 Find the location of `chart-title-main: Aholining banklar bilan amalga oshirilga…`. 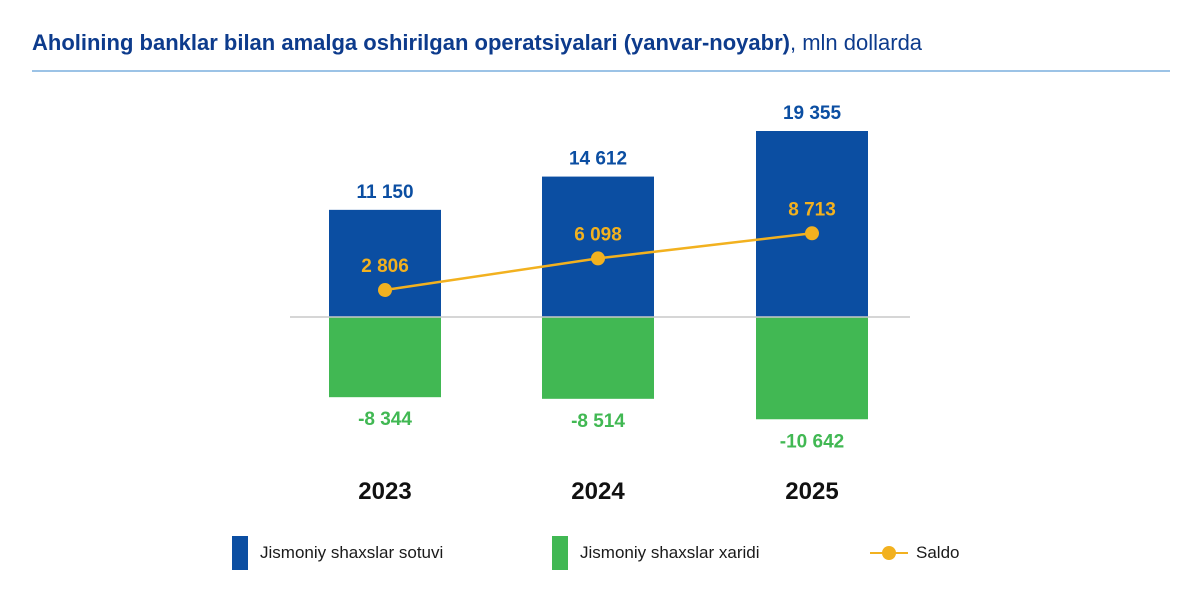

chart-title-main: Aholining banklar bilan amalga oshirilga… is located at coordinates (411, 42).